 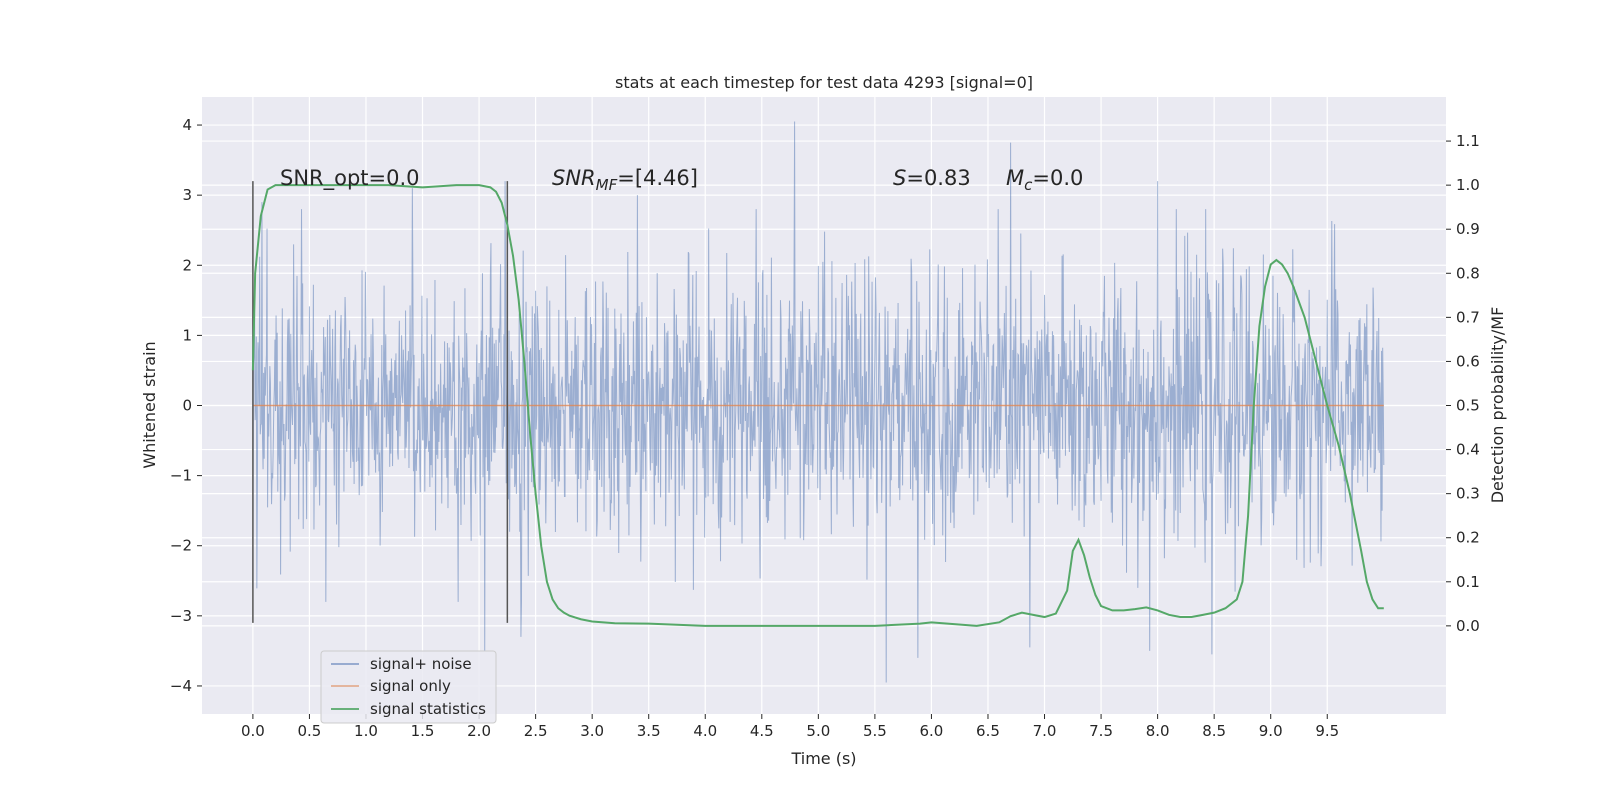 What do you see at coordinates (479, 731) in the screenshot?
I see `x-tick-label: 2.0` at bounding box center [479, 731].